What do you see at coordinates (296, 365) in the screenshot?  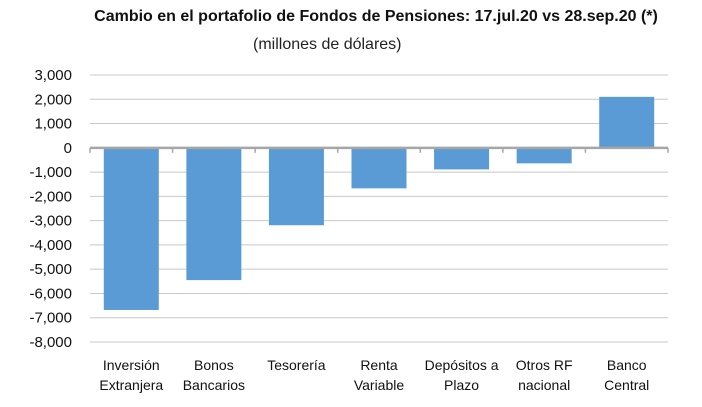 I see `x-tick-label: Tesorería` at bounding box center [296, 365].